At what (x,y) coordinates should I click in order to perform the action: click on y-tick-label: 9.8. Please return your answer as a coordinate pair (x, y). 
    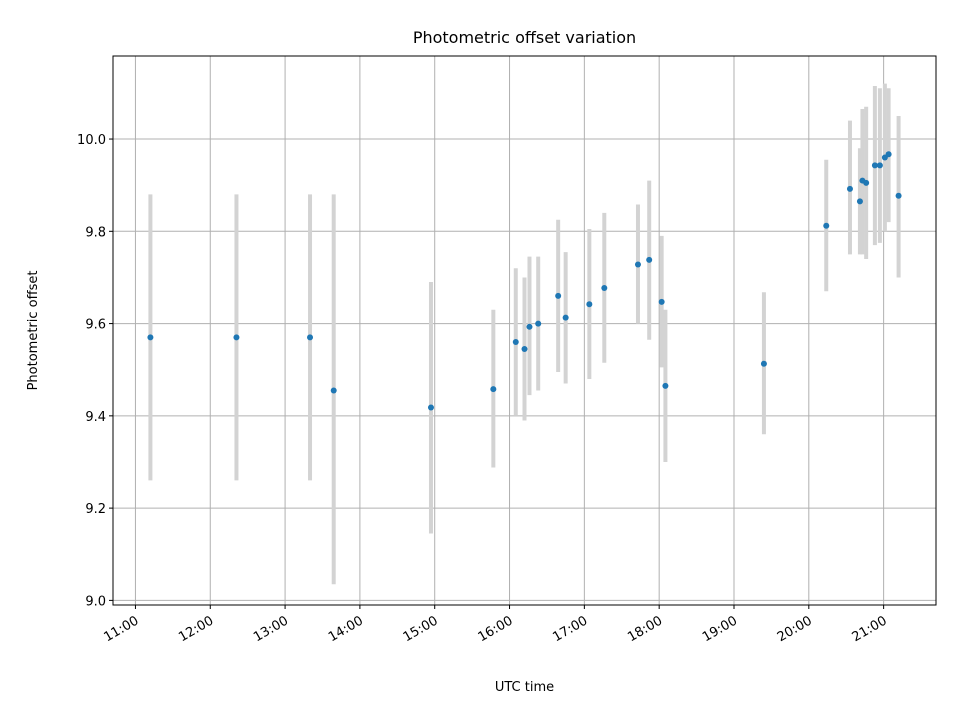
    Looking at the image, I should click on (95, 232).